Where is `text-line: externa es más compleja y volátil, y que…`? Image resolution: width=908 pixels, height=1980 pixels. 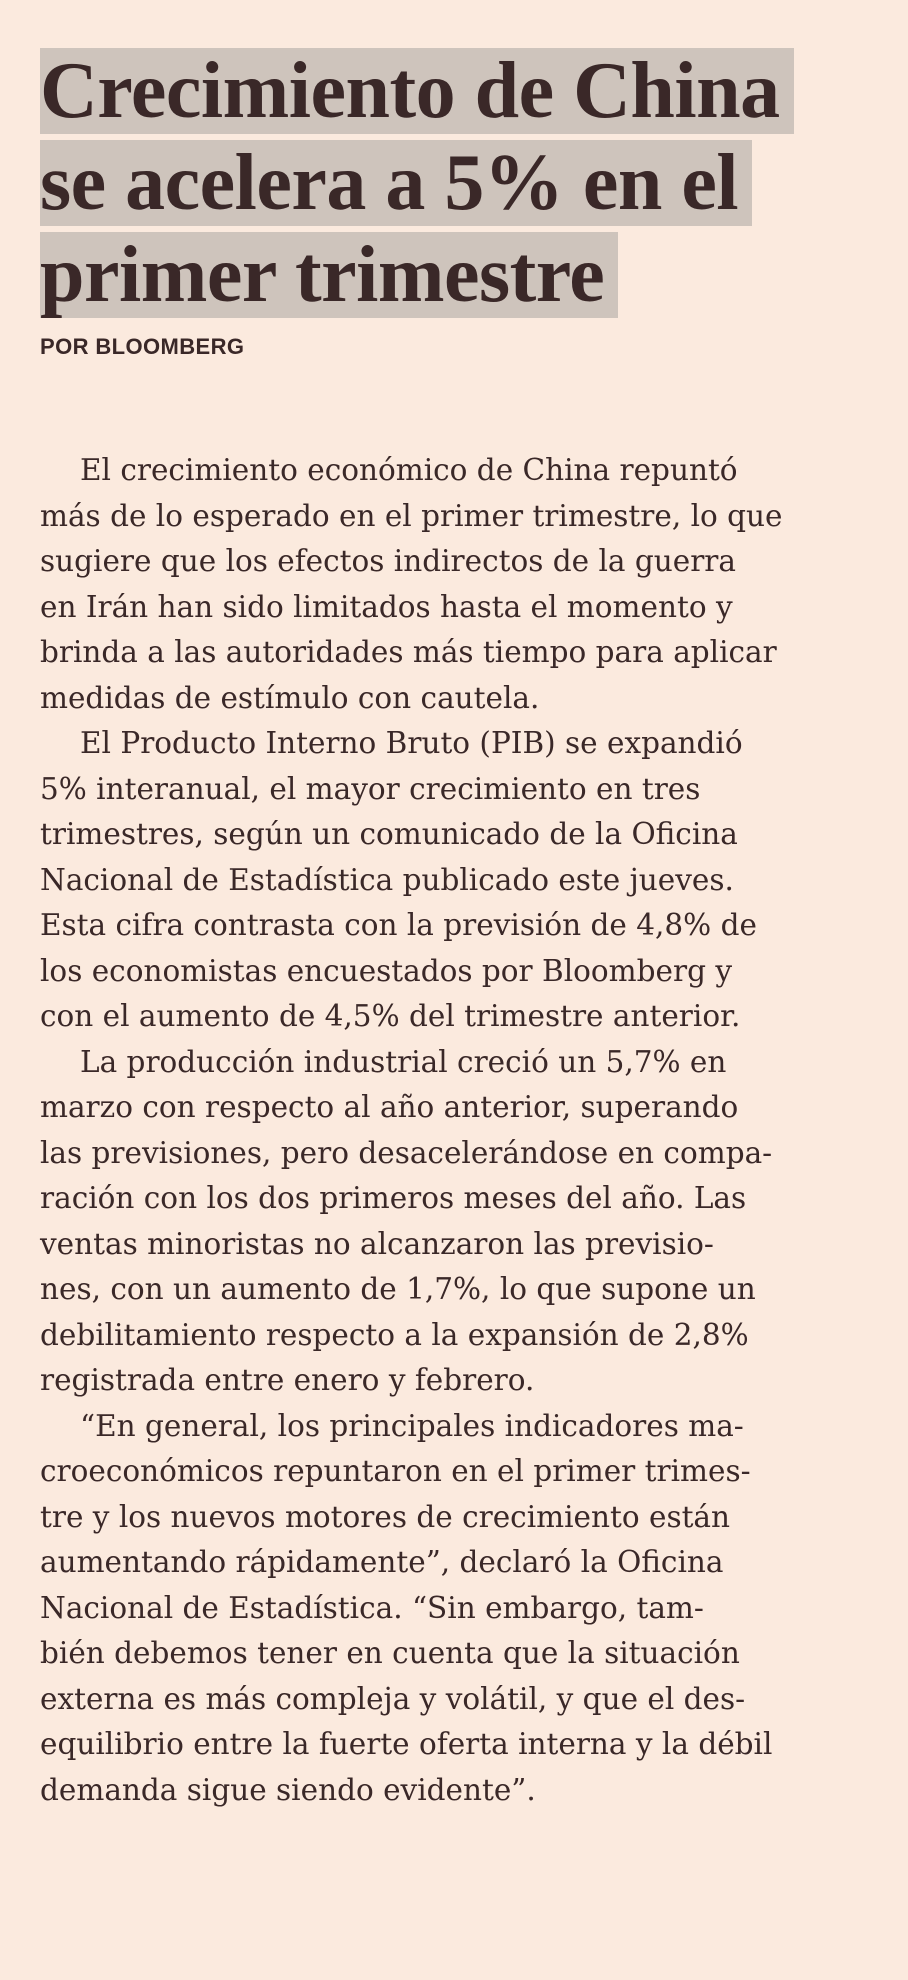 text-line: externa es más compleja y volátil, y que… is located at coordinates (393, 1698).